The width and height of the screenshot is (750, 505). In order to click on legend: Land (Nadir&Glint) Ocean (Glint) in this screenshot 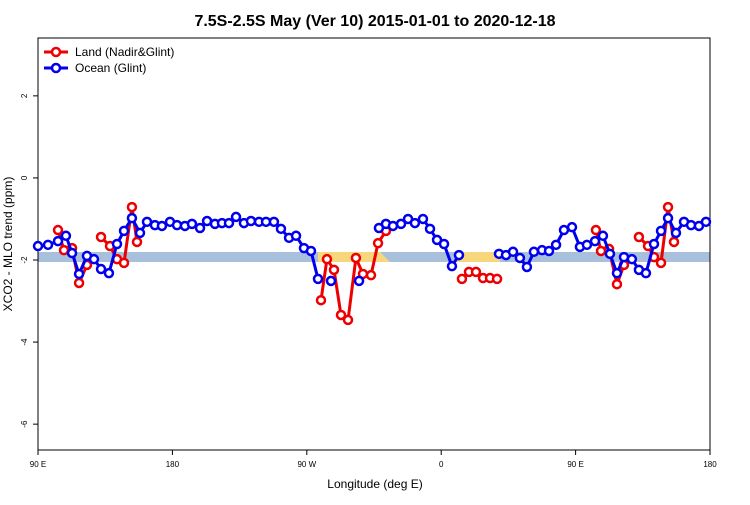, I will do `click(109, 60)`.